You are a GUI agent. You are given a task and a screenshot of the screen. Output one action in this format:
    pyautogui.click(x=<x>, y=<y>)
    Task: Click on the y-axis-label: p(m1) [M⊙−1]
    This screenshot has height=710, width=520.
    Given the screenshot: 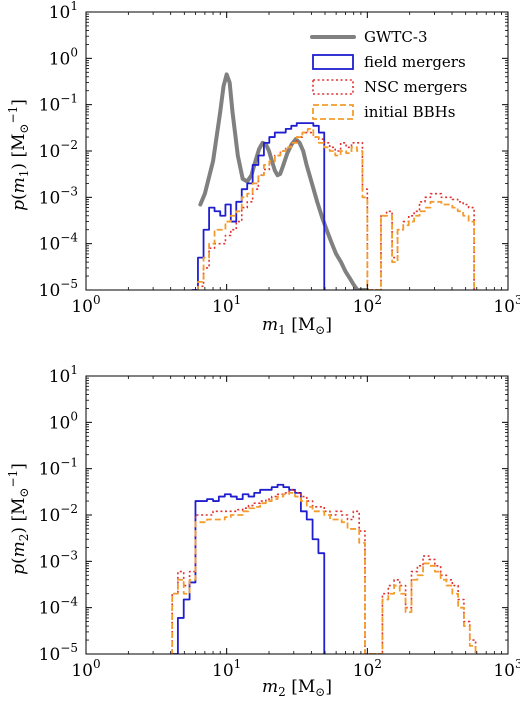 What is the action you would take?
    pyautogui.click(x=18, y=155)
    